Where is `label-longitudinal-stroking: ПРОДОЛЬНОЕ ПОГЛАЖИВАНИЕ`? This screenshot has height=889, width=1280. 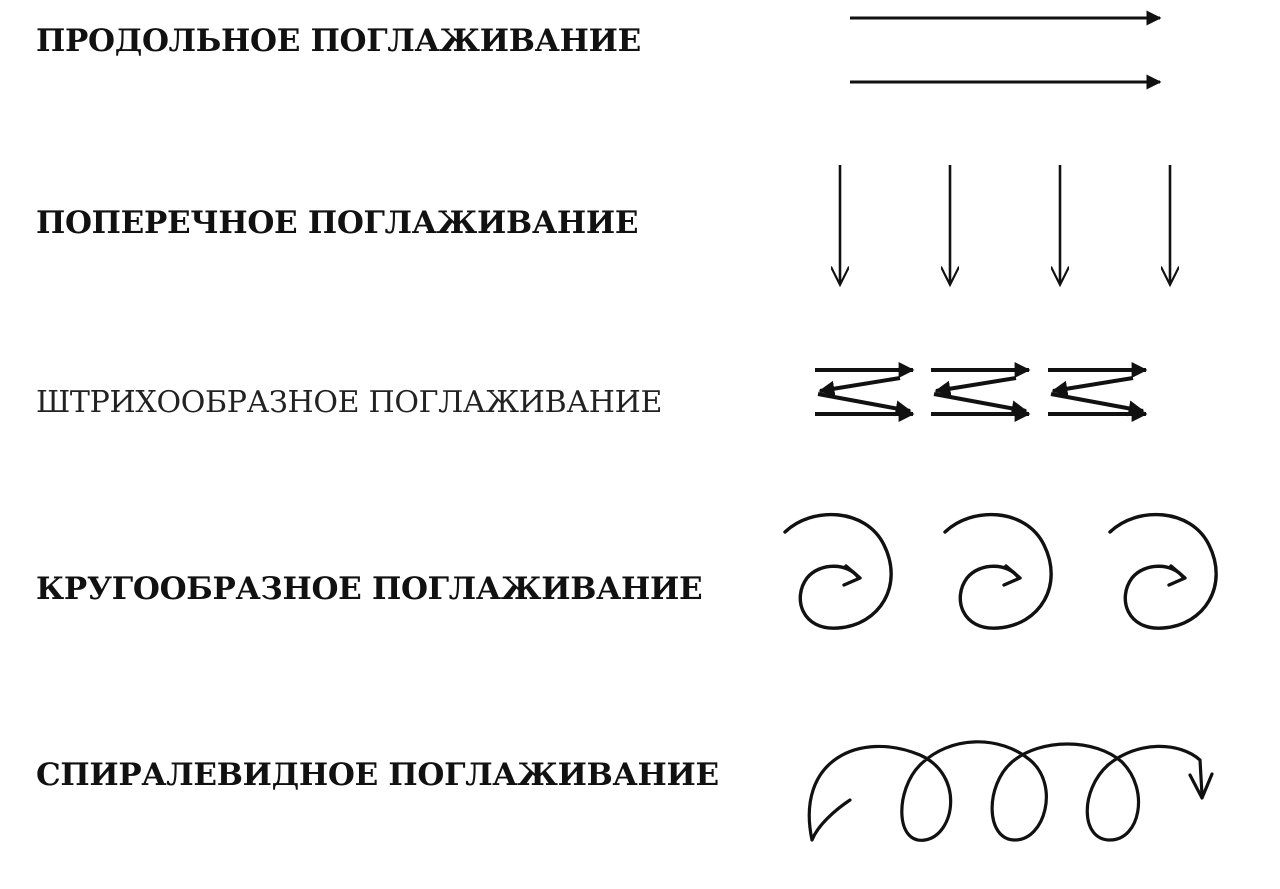
label-longitudinal-stroking: ПРОДОЛЬНОЕ ПОГЛАЖИВАНИЕ is located at coordinates (338, 41).